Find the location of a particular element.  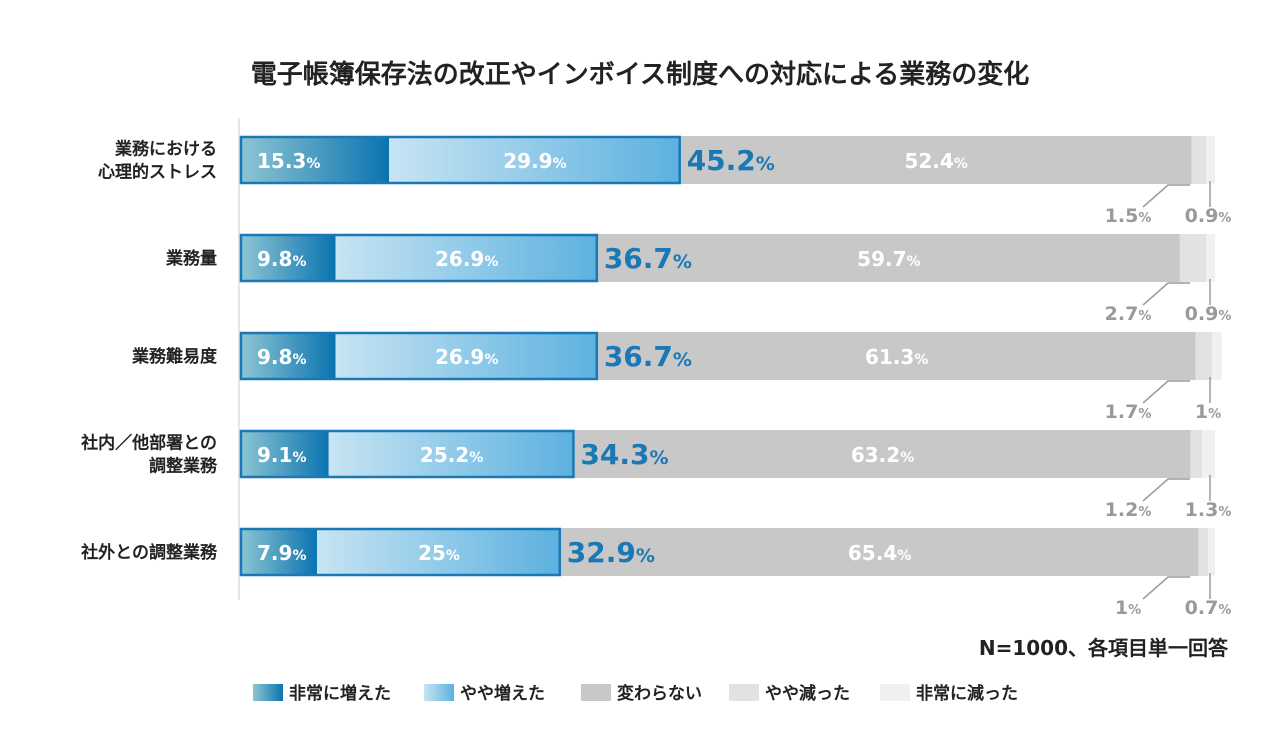

label-slightly-decreased: 1% is located at coordinates (1128, 608).